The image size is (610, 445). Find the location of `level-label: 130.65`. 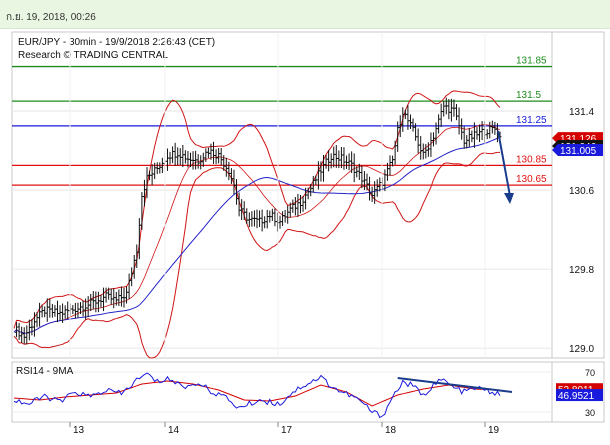

level-label: 130.65 is located at coordinates (531, 179).